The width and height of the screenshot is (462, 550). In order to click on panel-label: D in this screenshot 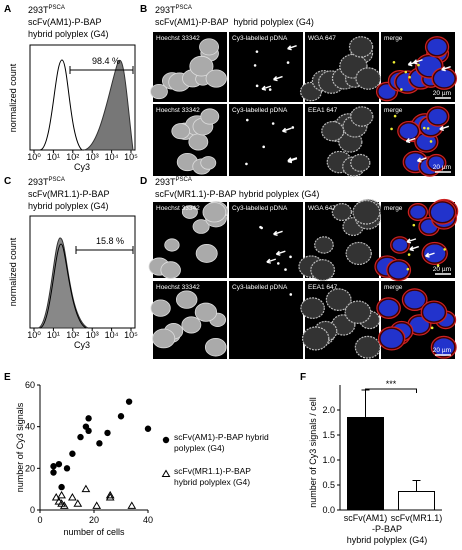, I will do `click(143, 181)`.